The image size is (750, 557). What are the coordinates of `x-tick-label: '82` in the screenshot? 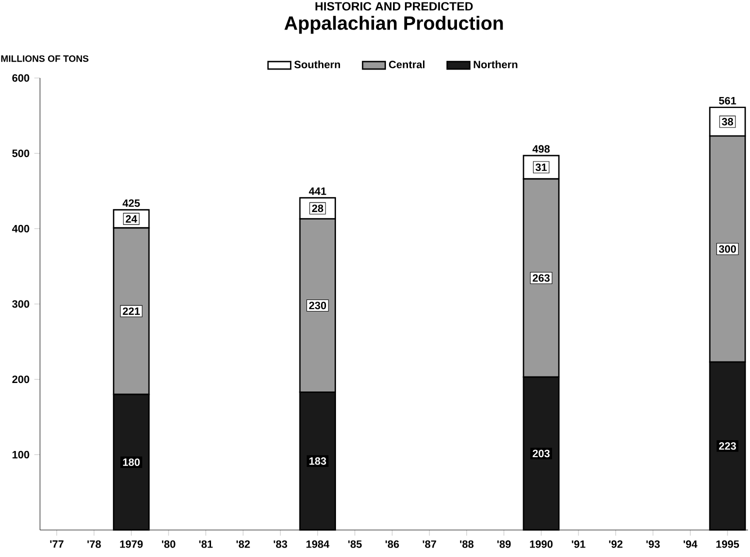 It's located at (243, 544).